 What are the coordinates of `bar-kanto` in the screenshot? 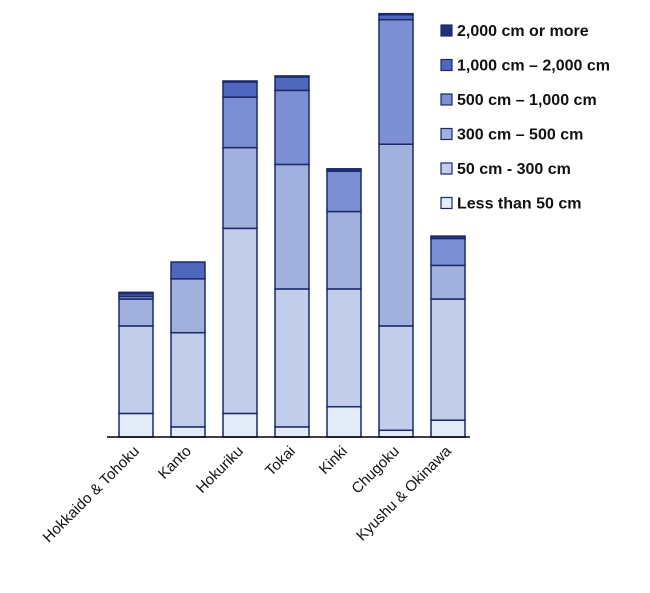 It's located at (188, 349).